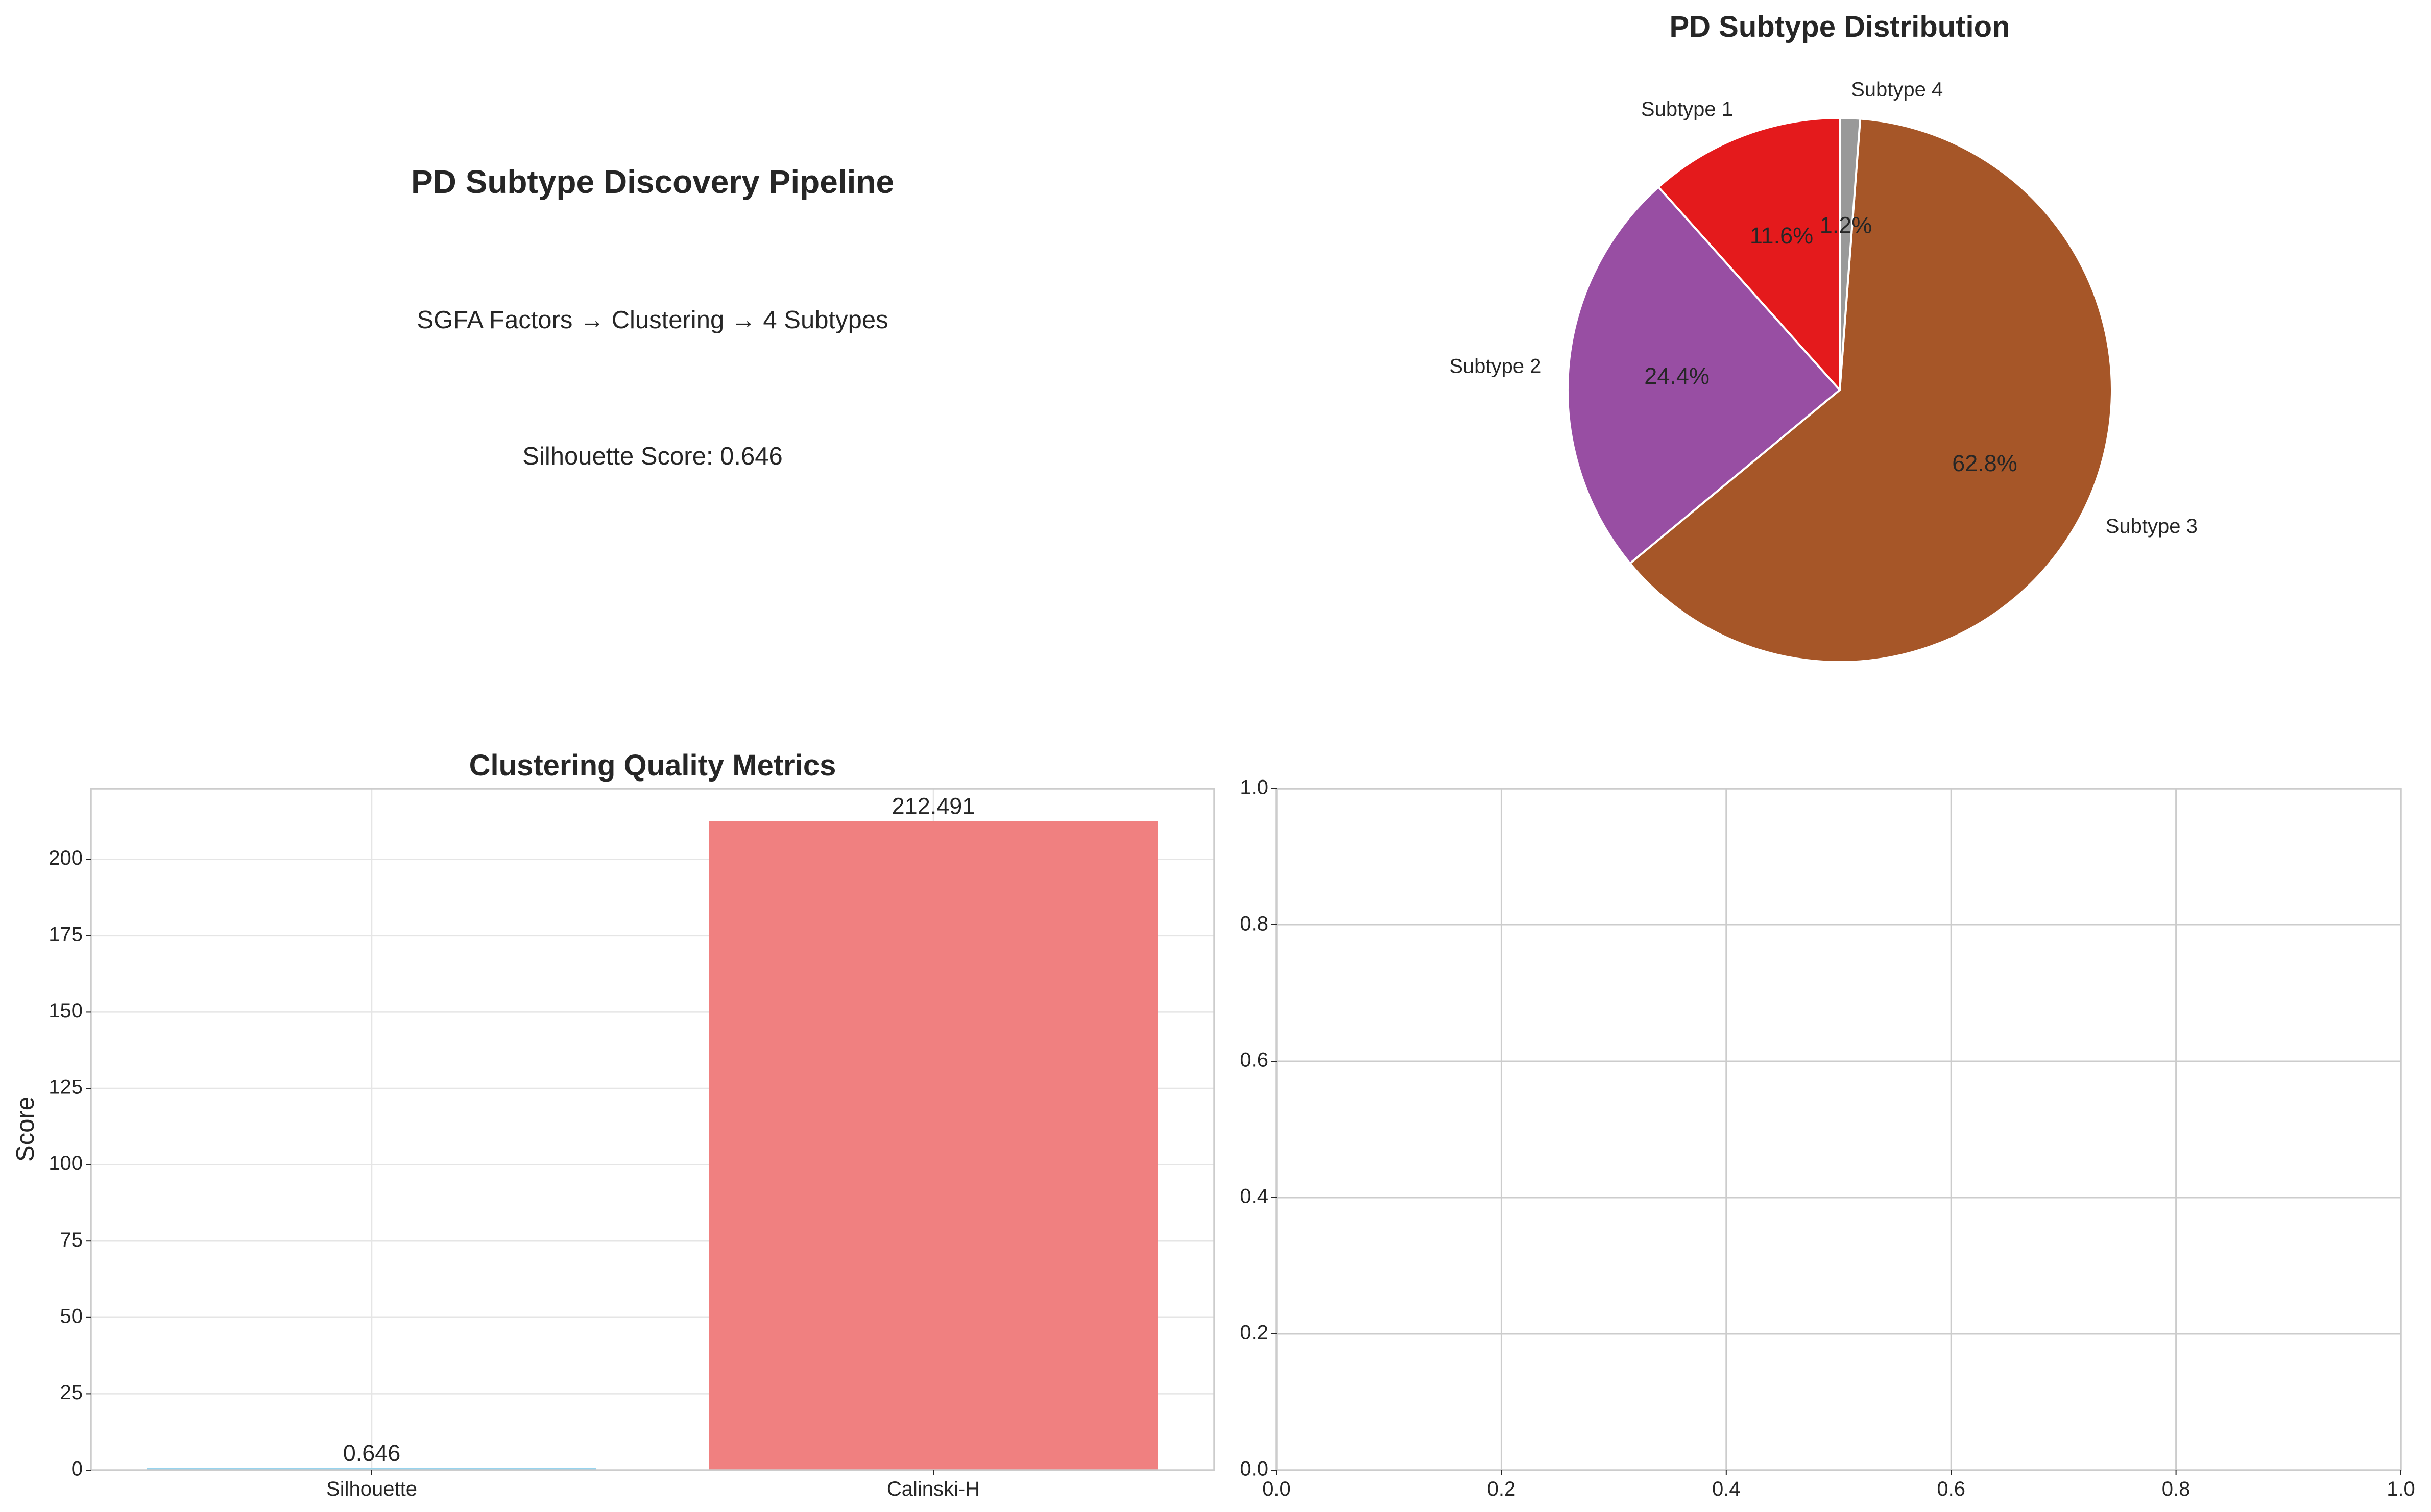 The width and height of the screenshot is (2431, 1512). I want to click on pie-percent-subtype-1: 11.6%, so click(1782, 236).